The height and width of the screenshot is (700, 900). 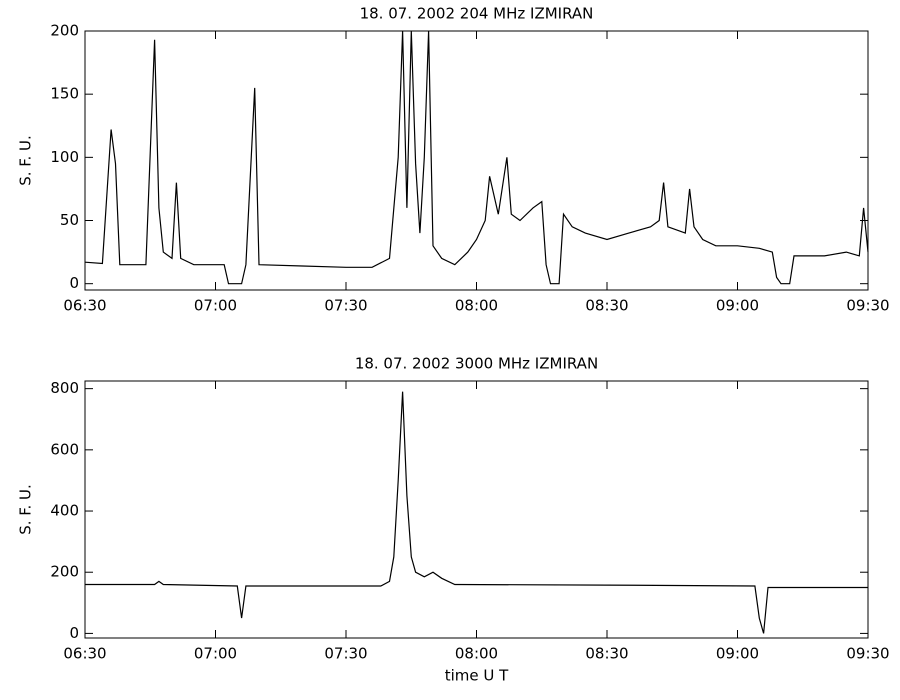 What do you see at coordinates (476, 364) in the screenshot?
I see `chart-title: 18. 07. 2002 3000 MHz IZMIRAN` at bounding box center [476, 364].